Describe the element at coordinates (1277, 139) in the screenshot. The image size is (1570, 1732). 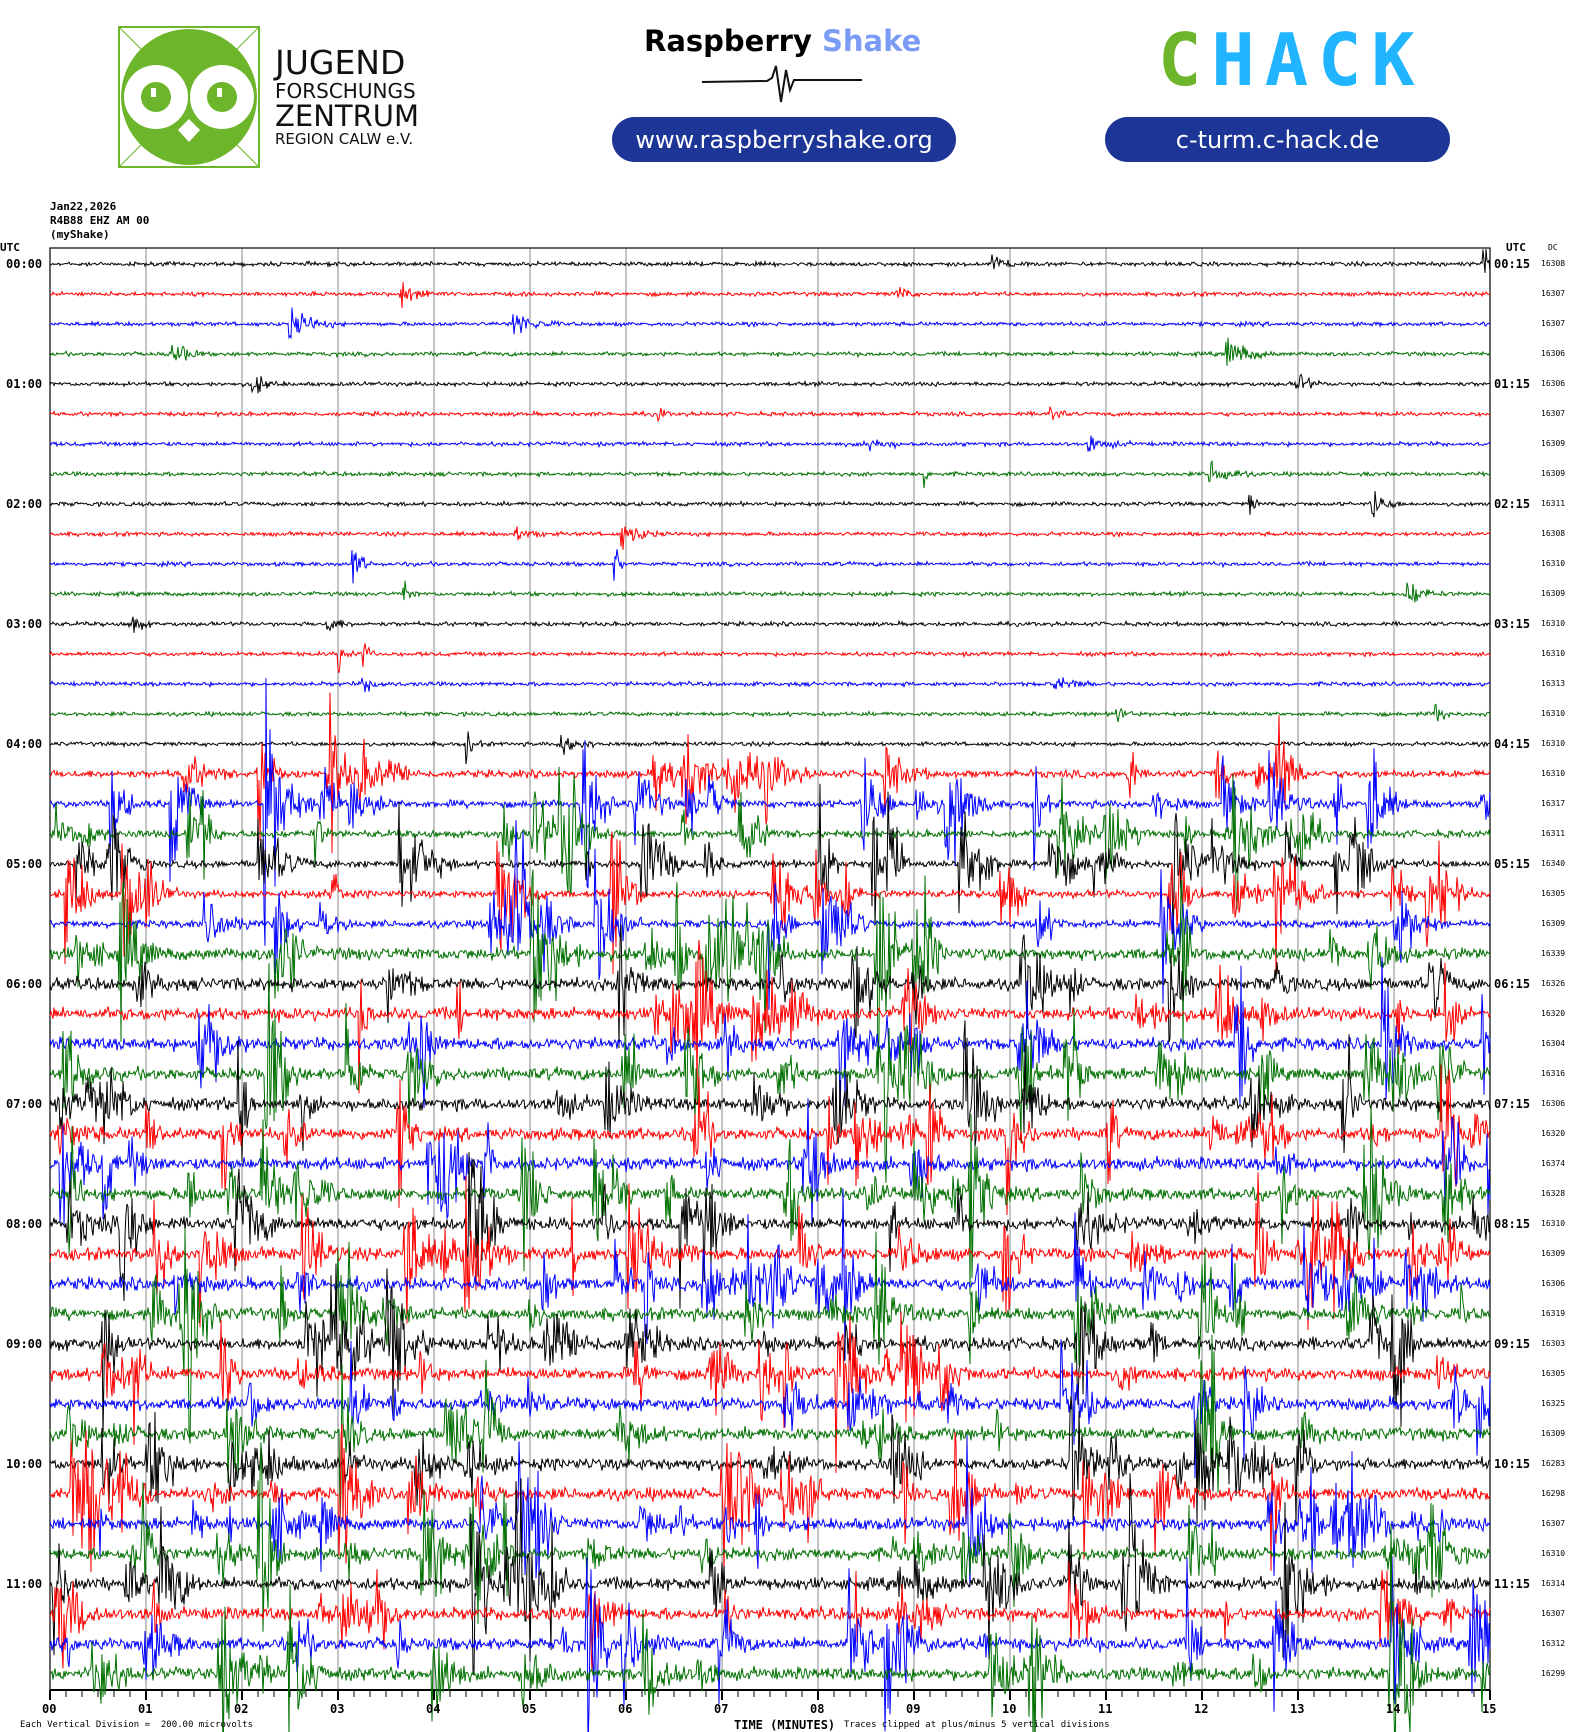
I see `chack-url-button: c-turm.c-hack.de` at that location.